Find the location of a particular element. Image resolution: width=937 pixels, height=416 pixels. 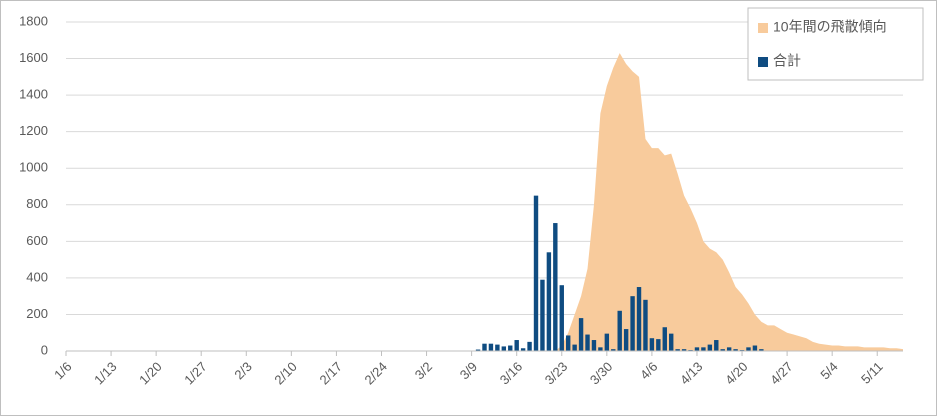

y-tick-label: 1800 is located at coordinates (33, 20).